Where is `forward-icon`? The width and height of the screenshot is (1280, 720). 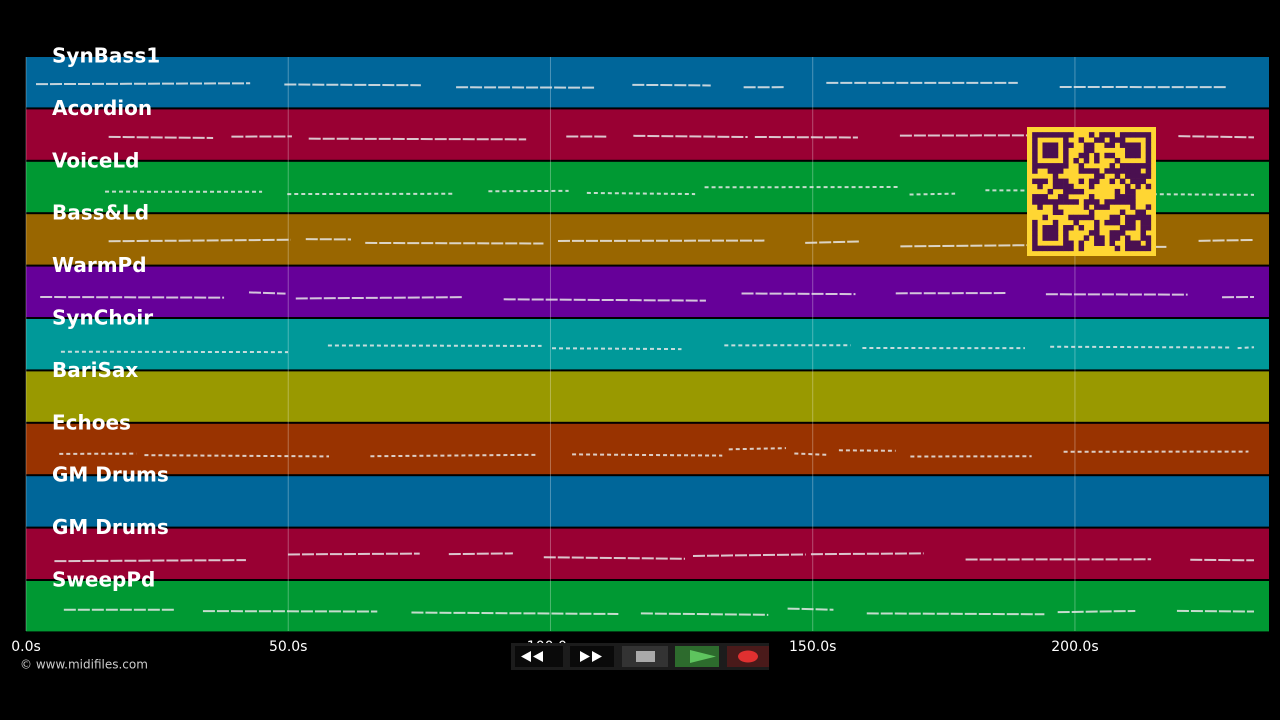
forward-icon is located at coordinates (591, 656).